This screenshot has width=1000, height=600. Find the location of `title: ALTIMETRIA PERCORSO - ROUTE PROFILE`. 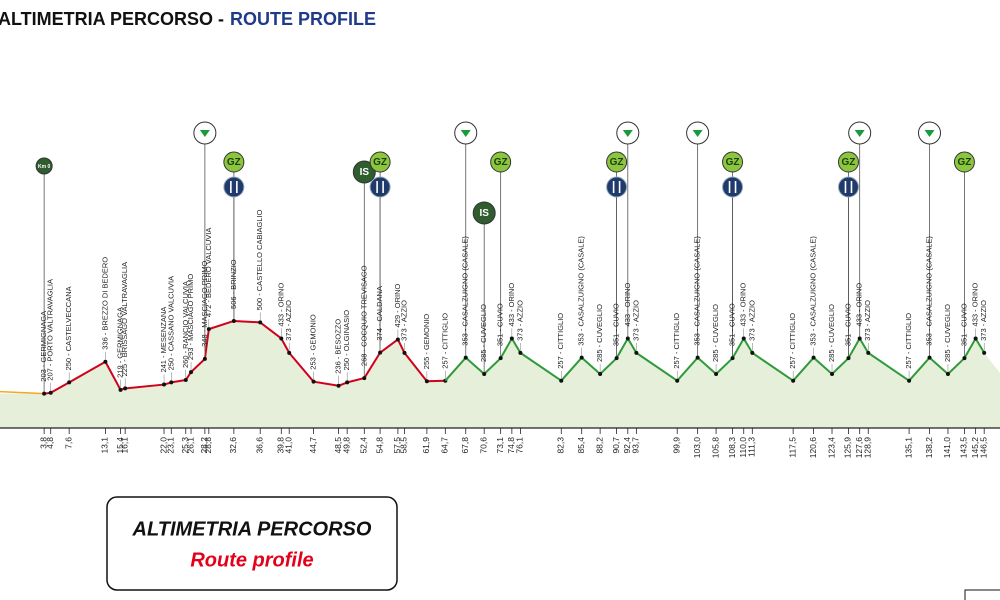

title: ALTIMETRIA PERCORSO - ROUTE PROFILE is located at coordinates (188, 19).